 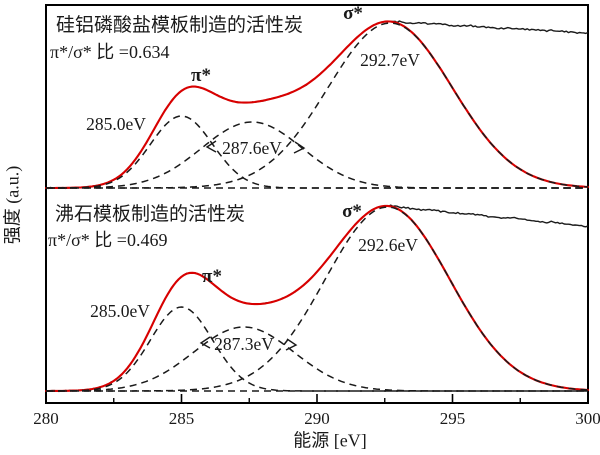 I want to click on annotation-arrow-right-bottom, so click(x=291, y=344).